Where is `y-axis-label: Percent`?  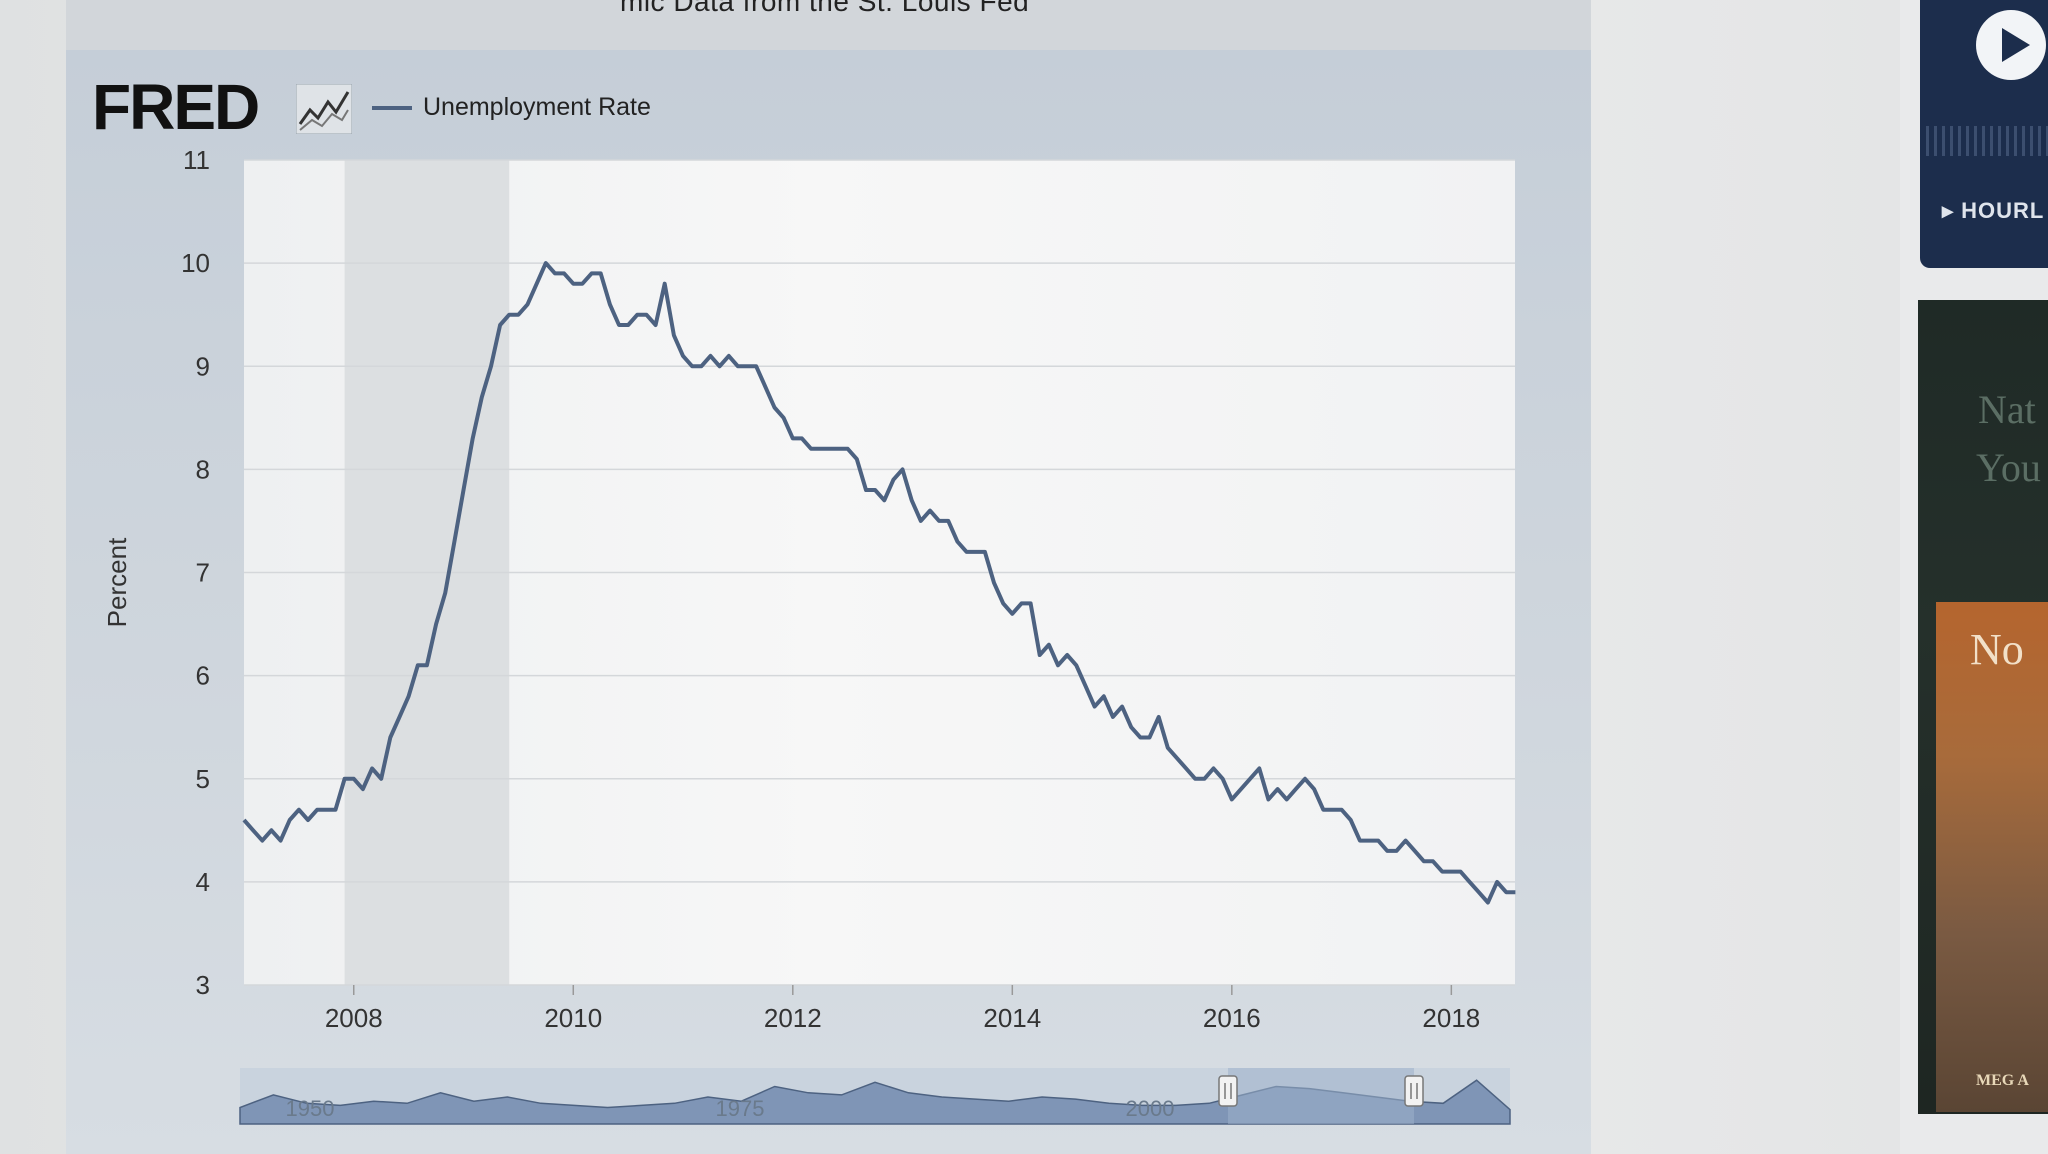
y-axis-label: Percent is located at coordinates (117, 582).